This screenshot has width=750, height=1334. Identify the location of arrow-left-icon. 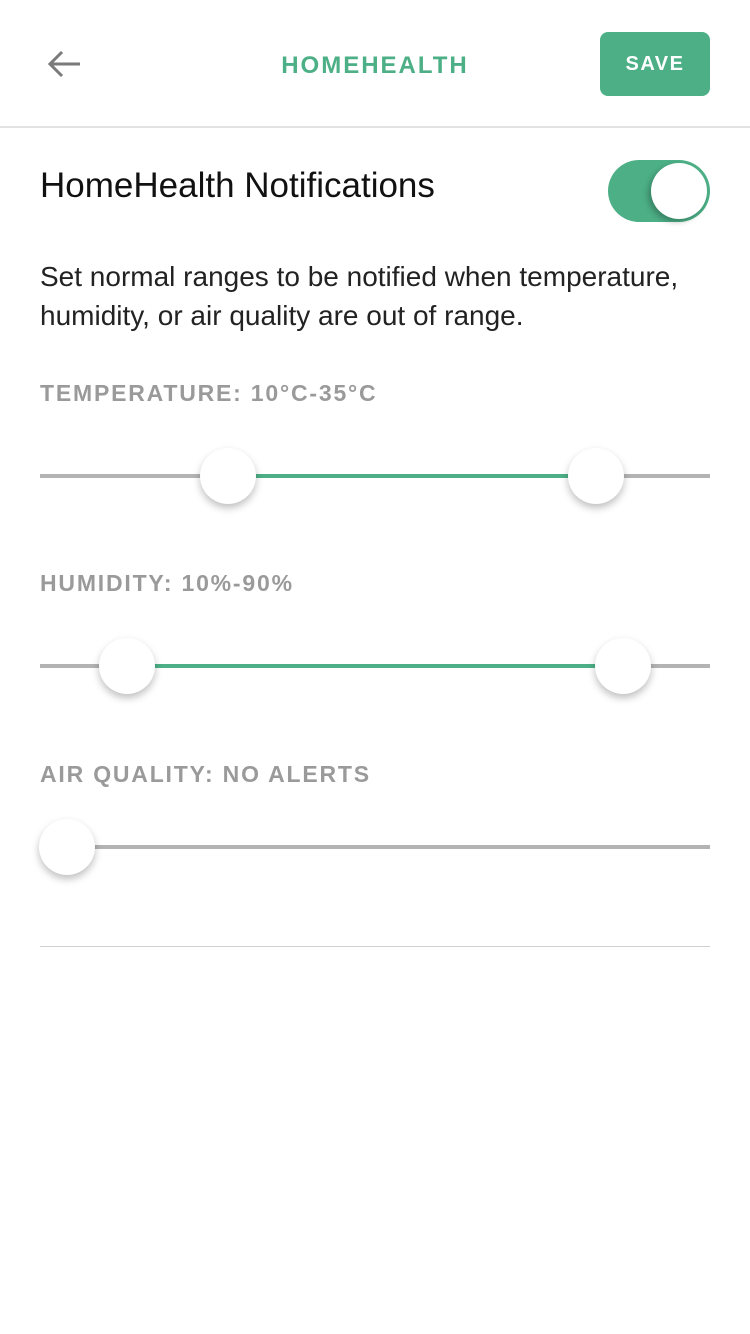
(63, 64).